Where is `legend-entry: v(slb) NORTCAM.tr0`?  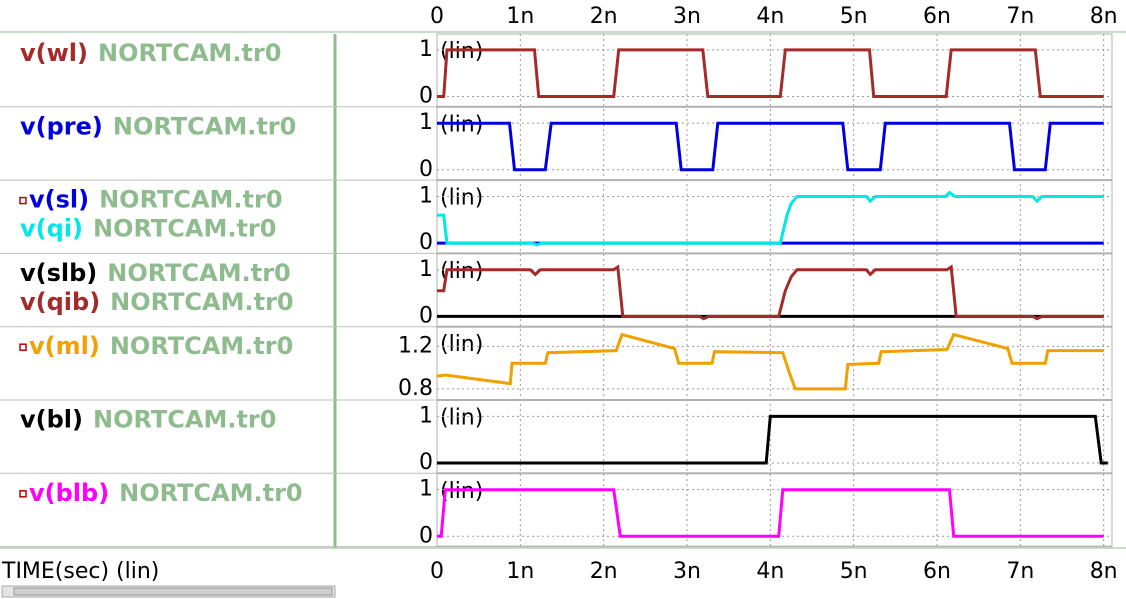 legend-entry: v(slb) NORTCAM.tr0 is located at coordinates (155, 273).